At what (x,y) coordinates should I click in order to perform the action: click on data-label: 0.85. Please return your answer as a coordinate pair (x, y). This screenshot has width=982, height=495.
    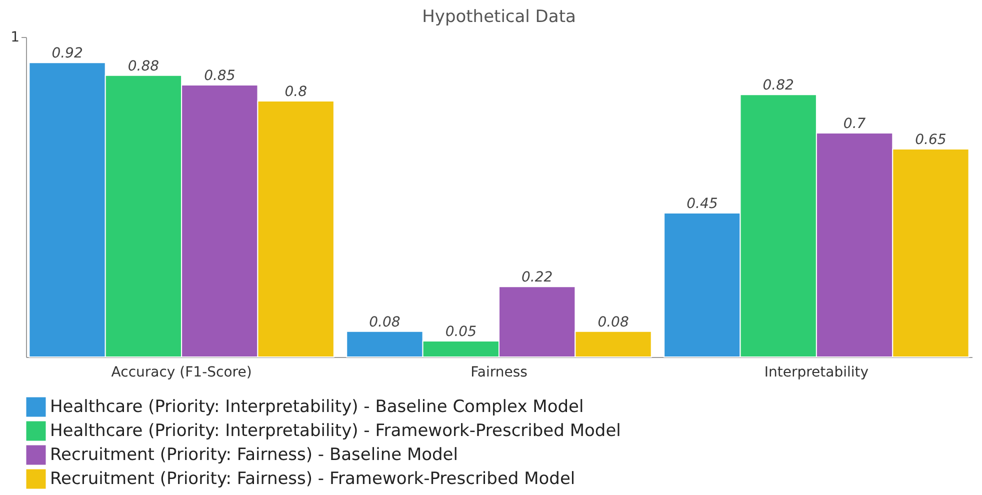
    Looking at the image, I should click on (220, 76).